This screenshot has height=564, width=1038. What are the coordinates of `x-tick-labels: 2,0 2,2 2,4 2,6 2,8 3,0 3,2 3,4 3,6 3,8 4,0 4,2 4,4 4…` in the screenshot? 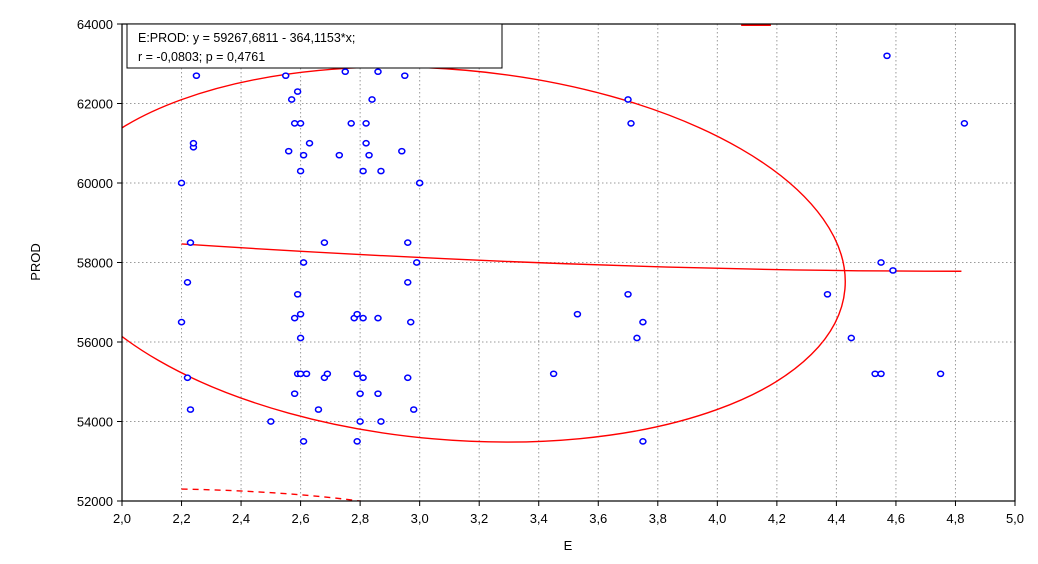 It's located at (568, 513).